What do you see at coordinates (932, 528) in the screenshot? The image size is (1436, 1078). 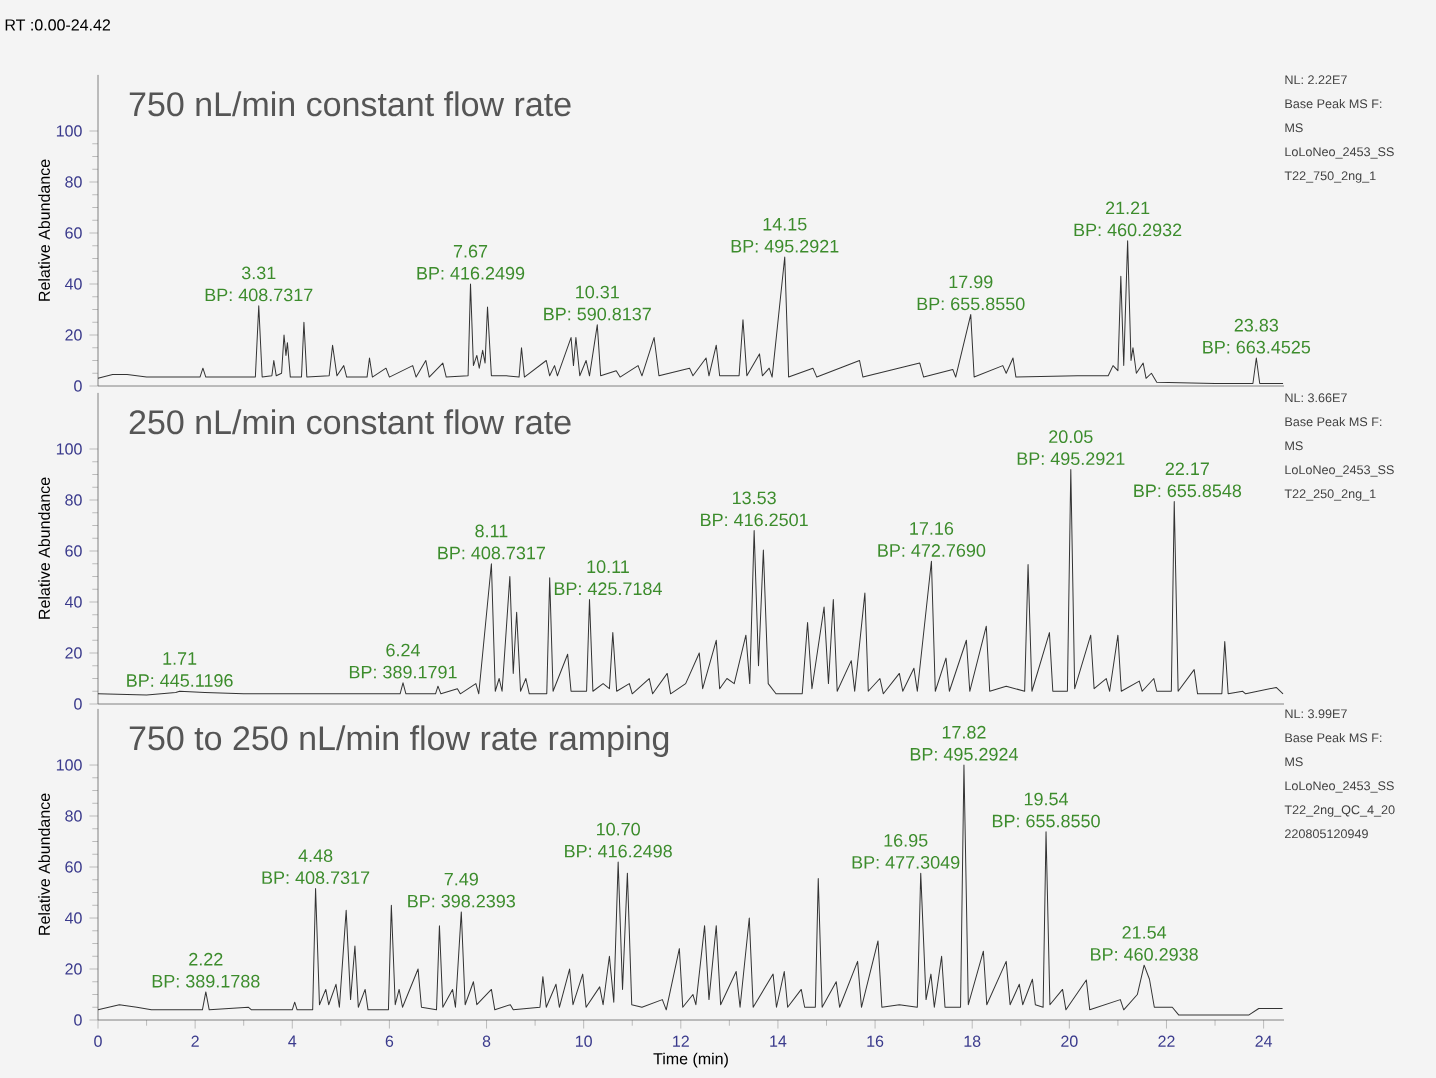 I see `annotation: 17.16` at bounding box center [932, 528].